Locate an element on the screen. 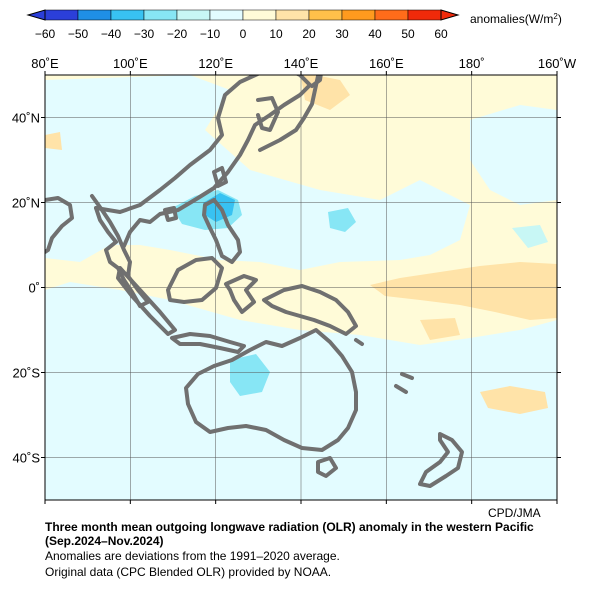 The height and width of the screenshot is (600, 600). lon-label: 80˚E is located at coordinates (45, 63).